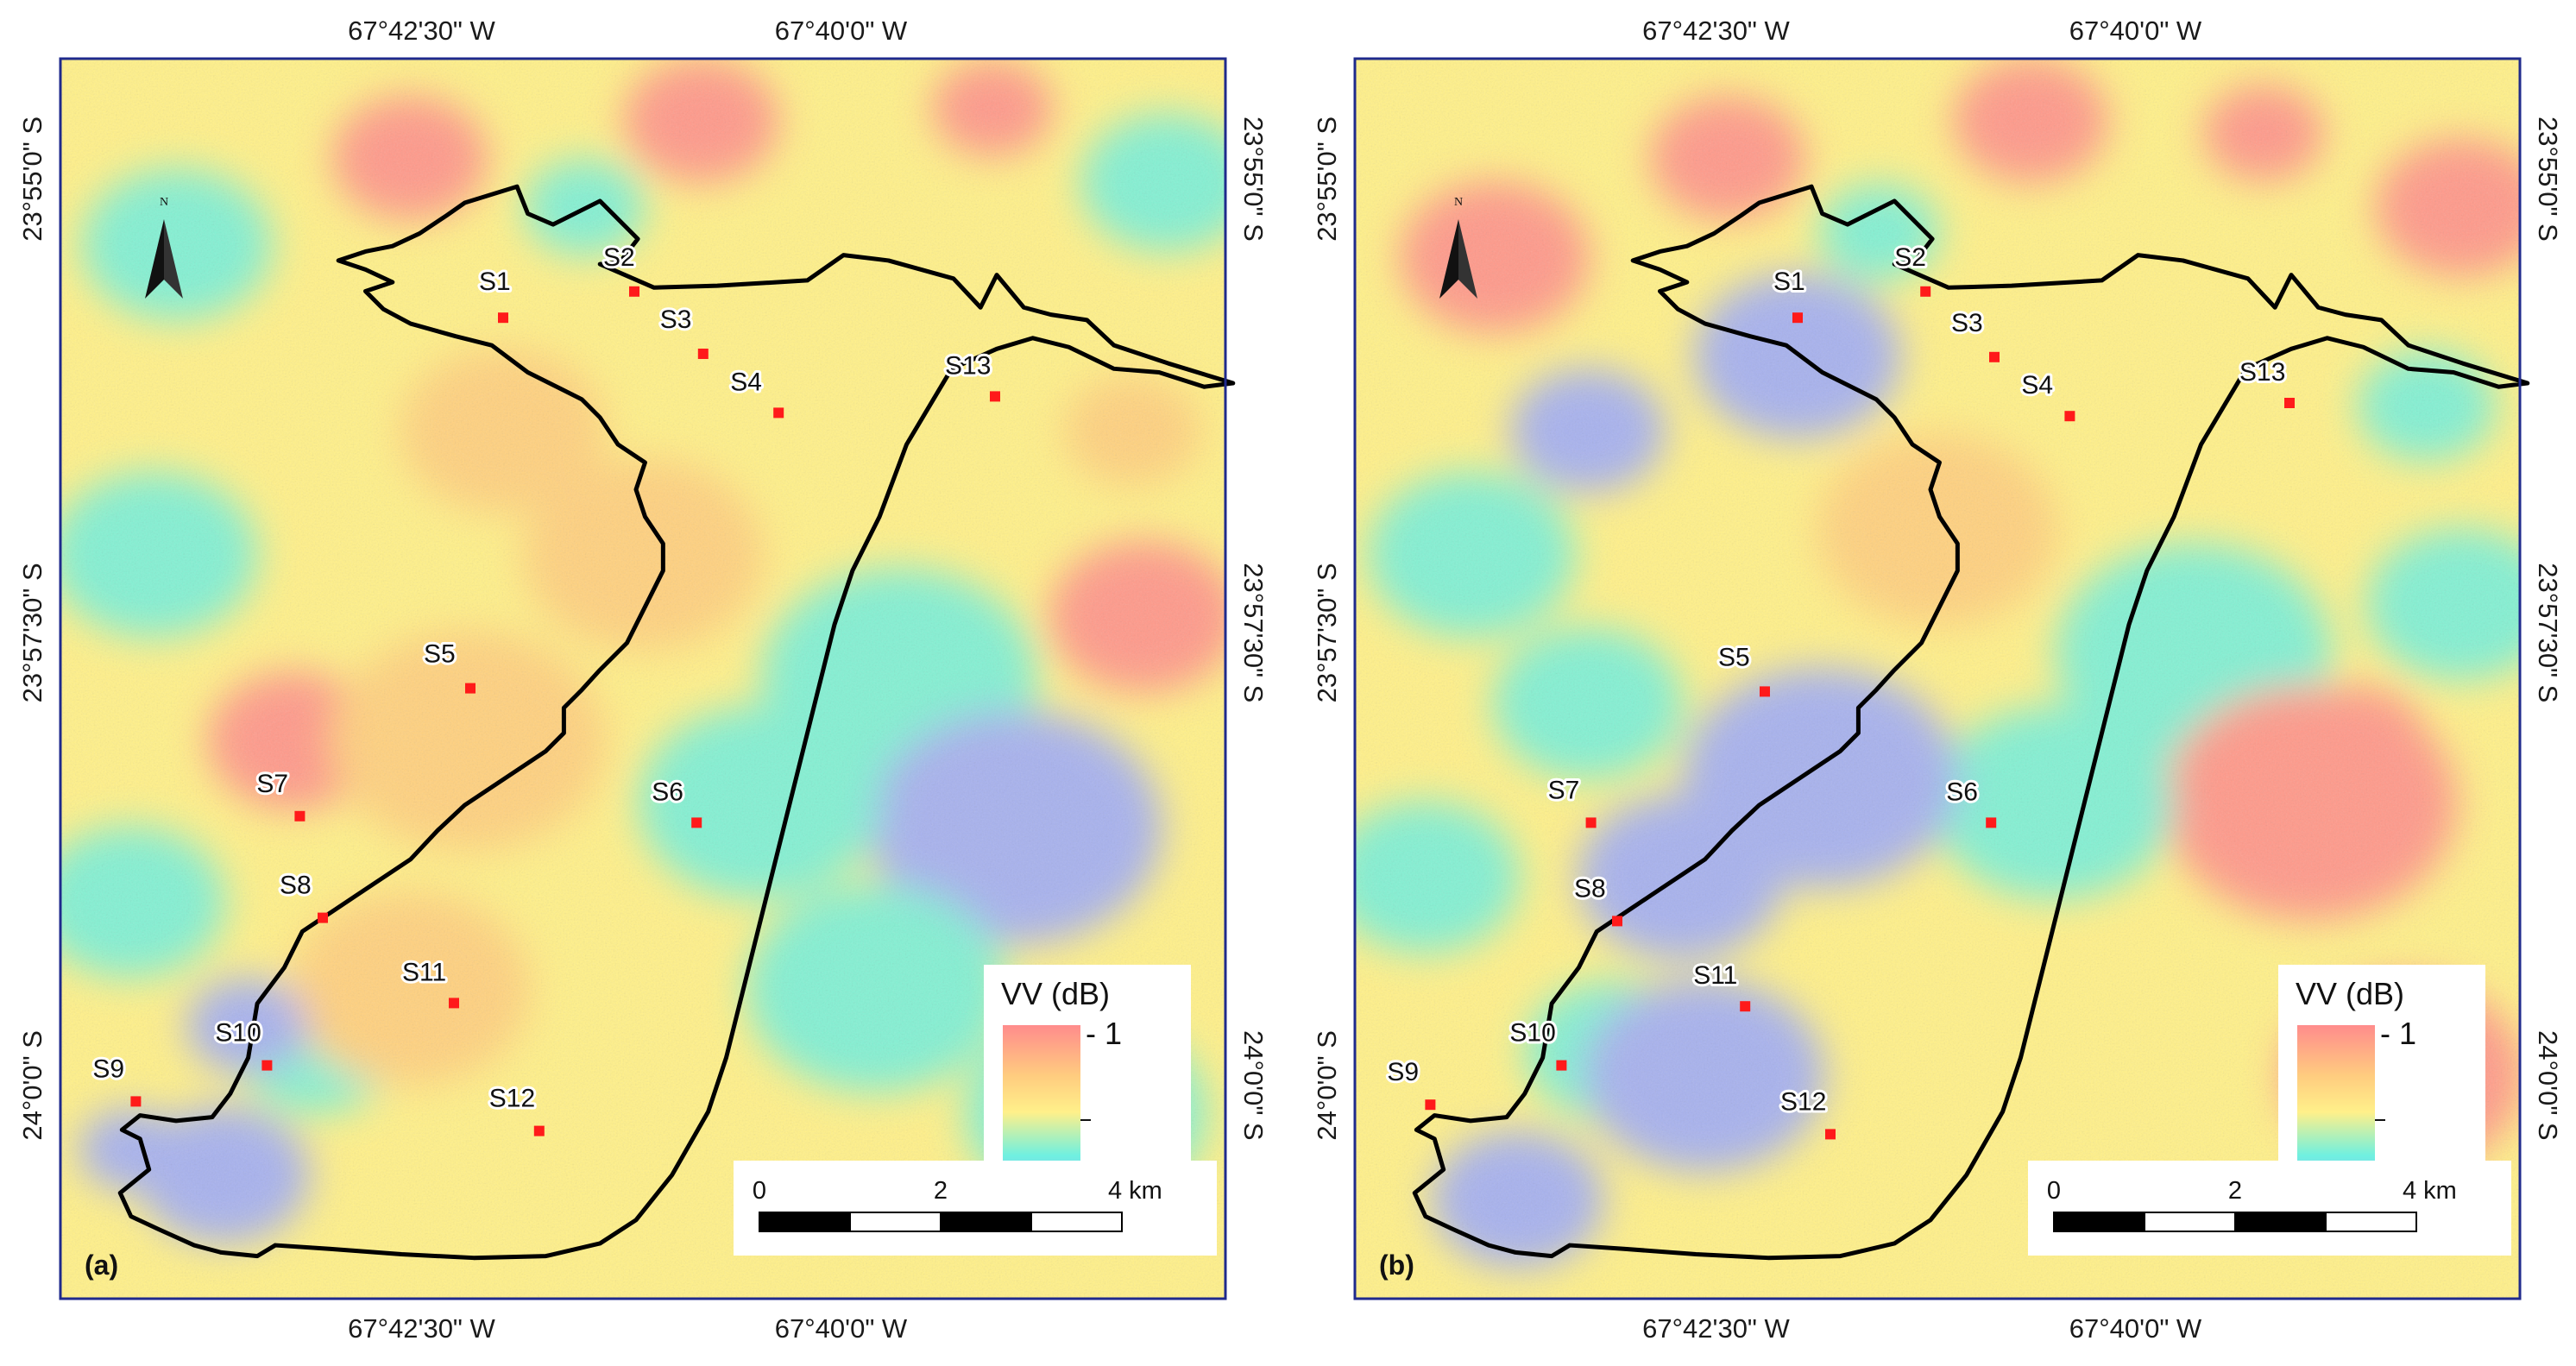 The height and width of the screenshot is (1366, 2576). I want to click on site-label: S4, so click(2037, 385).